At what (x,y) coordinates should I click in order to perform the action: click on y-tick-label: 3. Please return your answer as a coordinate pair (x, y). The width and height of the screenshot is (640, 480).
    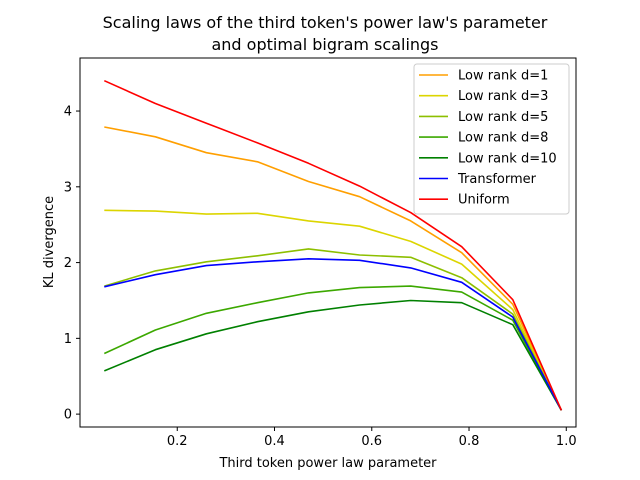
    Looking at the image, I should click on (68, 187).